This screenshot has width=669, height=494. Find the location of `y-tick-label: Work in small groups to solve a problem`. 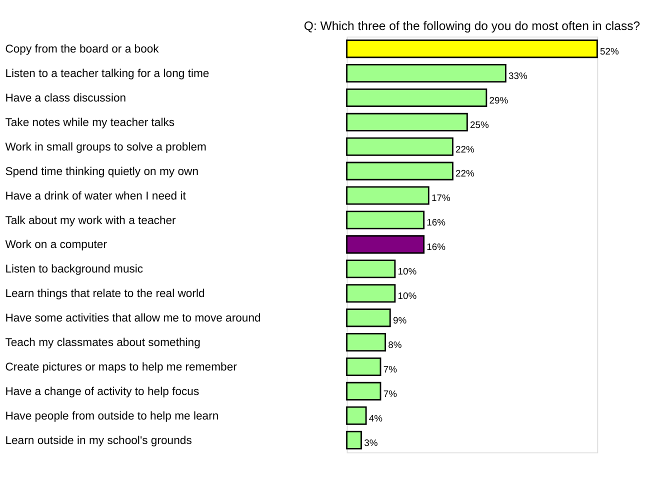

y-tick-label: Work in small groups to solve a problem is located at coordinates (105, 147).